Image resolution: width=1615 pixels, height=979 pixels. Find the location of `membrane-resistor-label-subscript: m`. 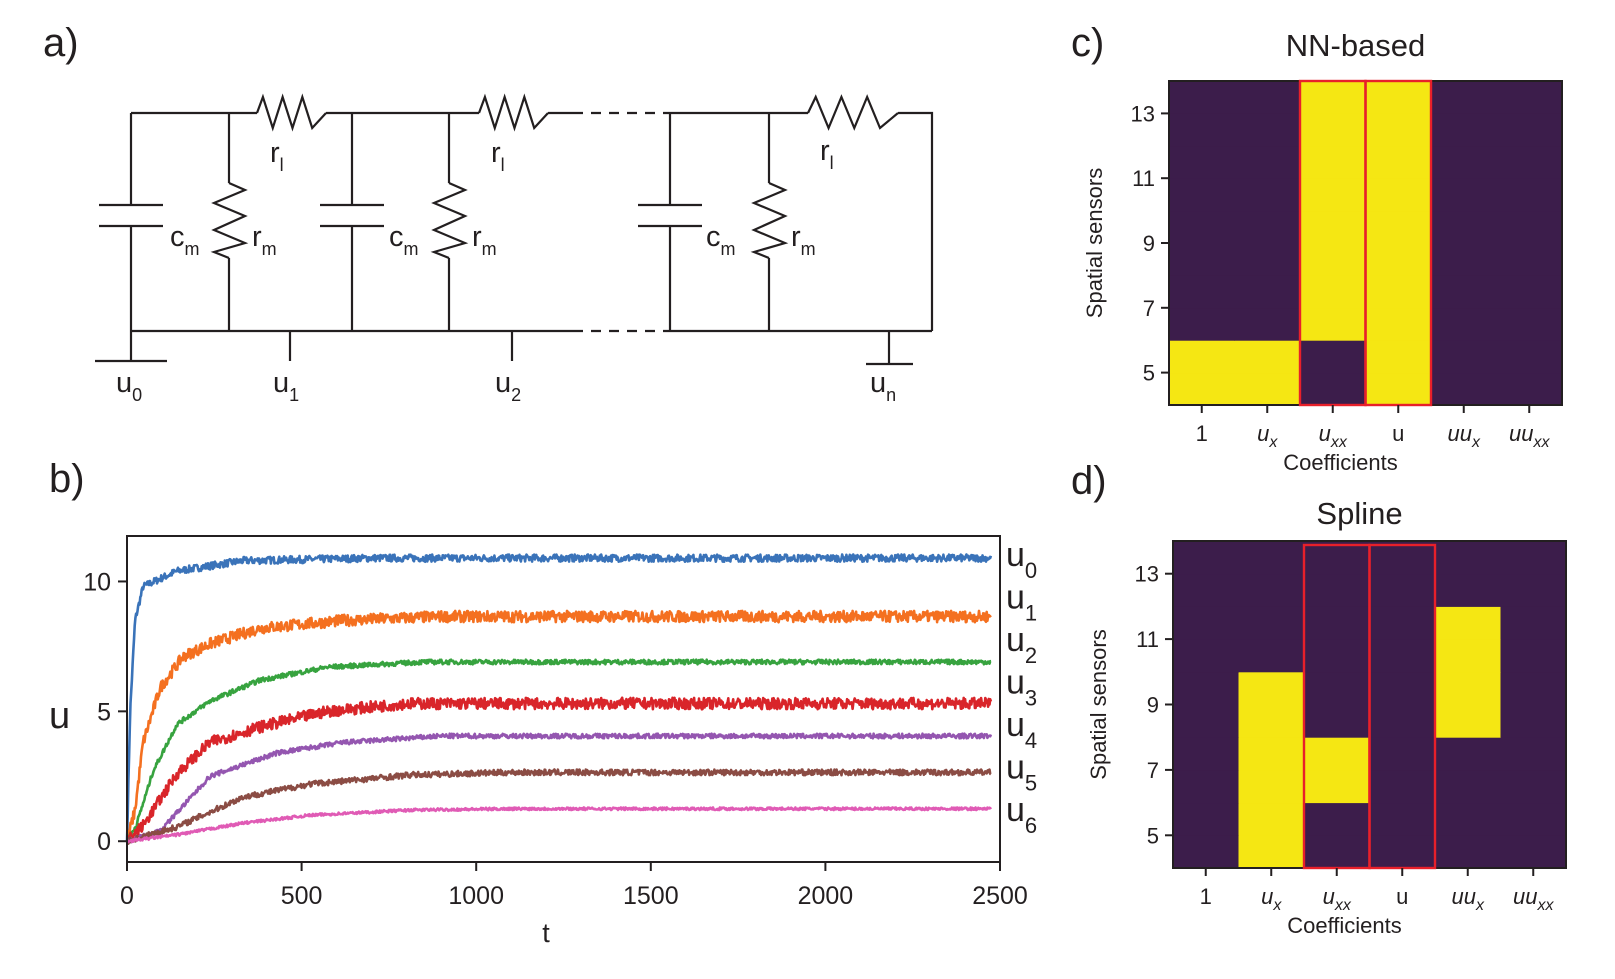

membrane-resistor-label-subscript: m is located at coordinates (808, 249).